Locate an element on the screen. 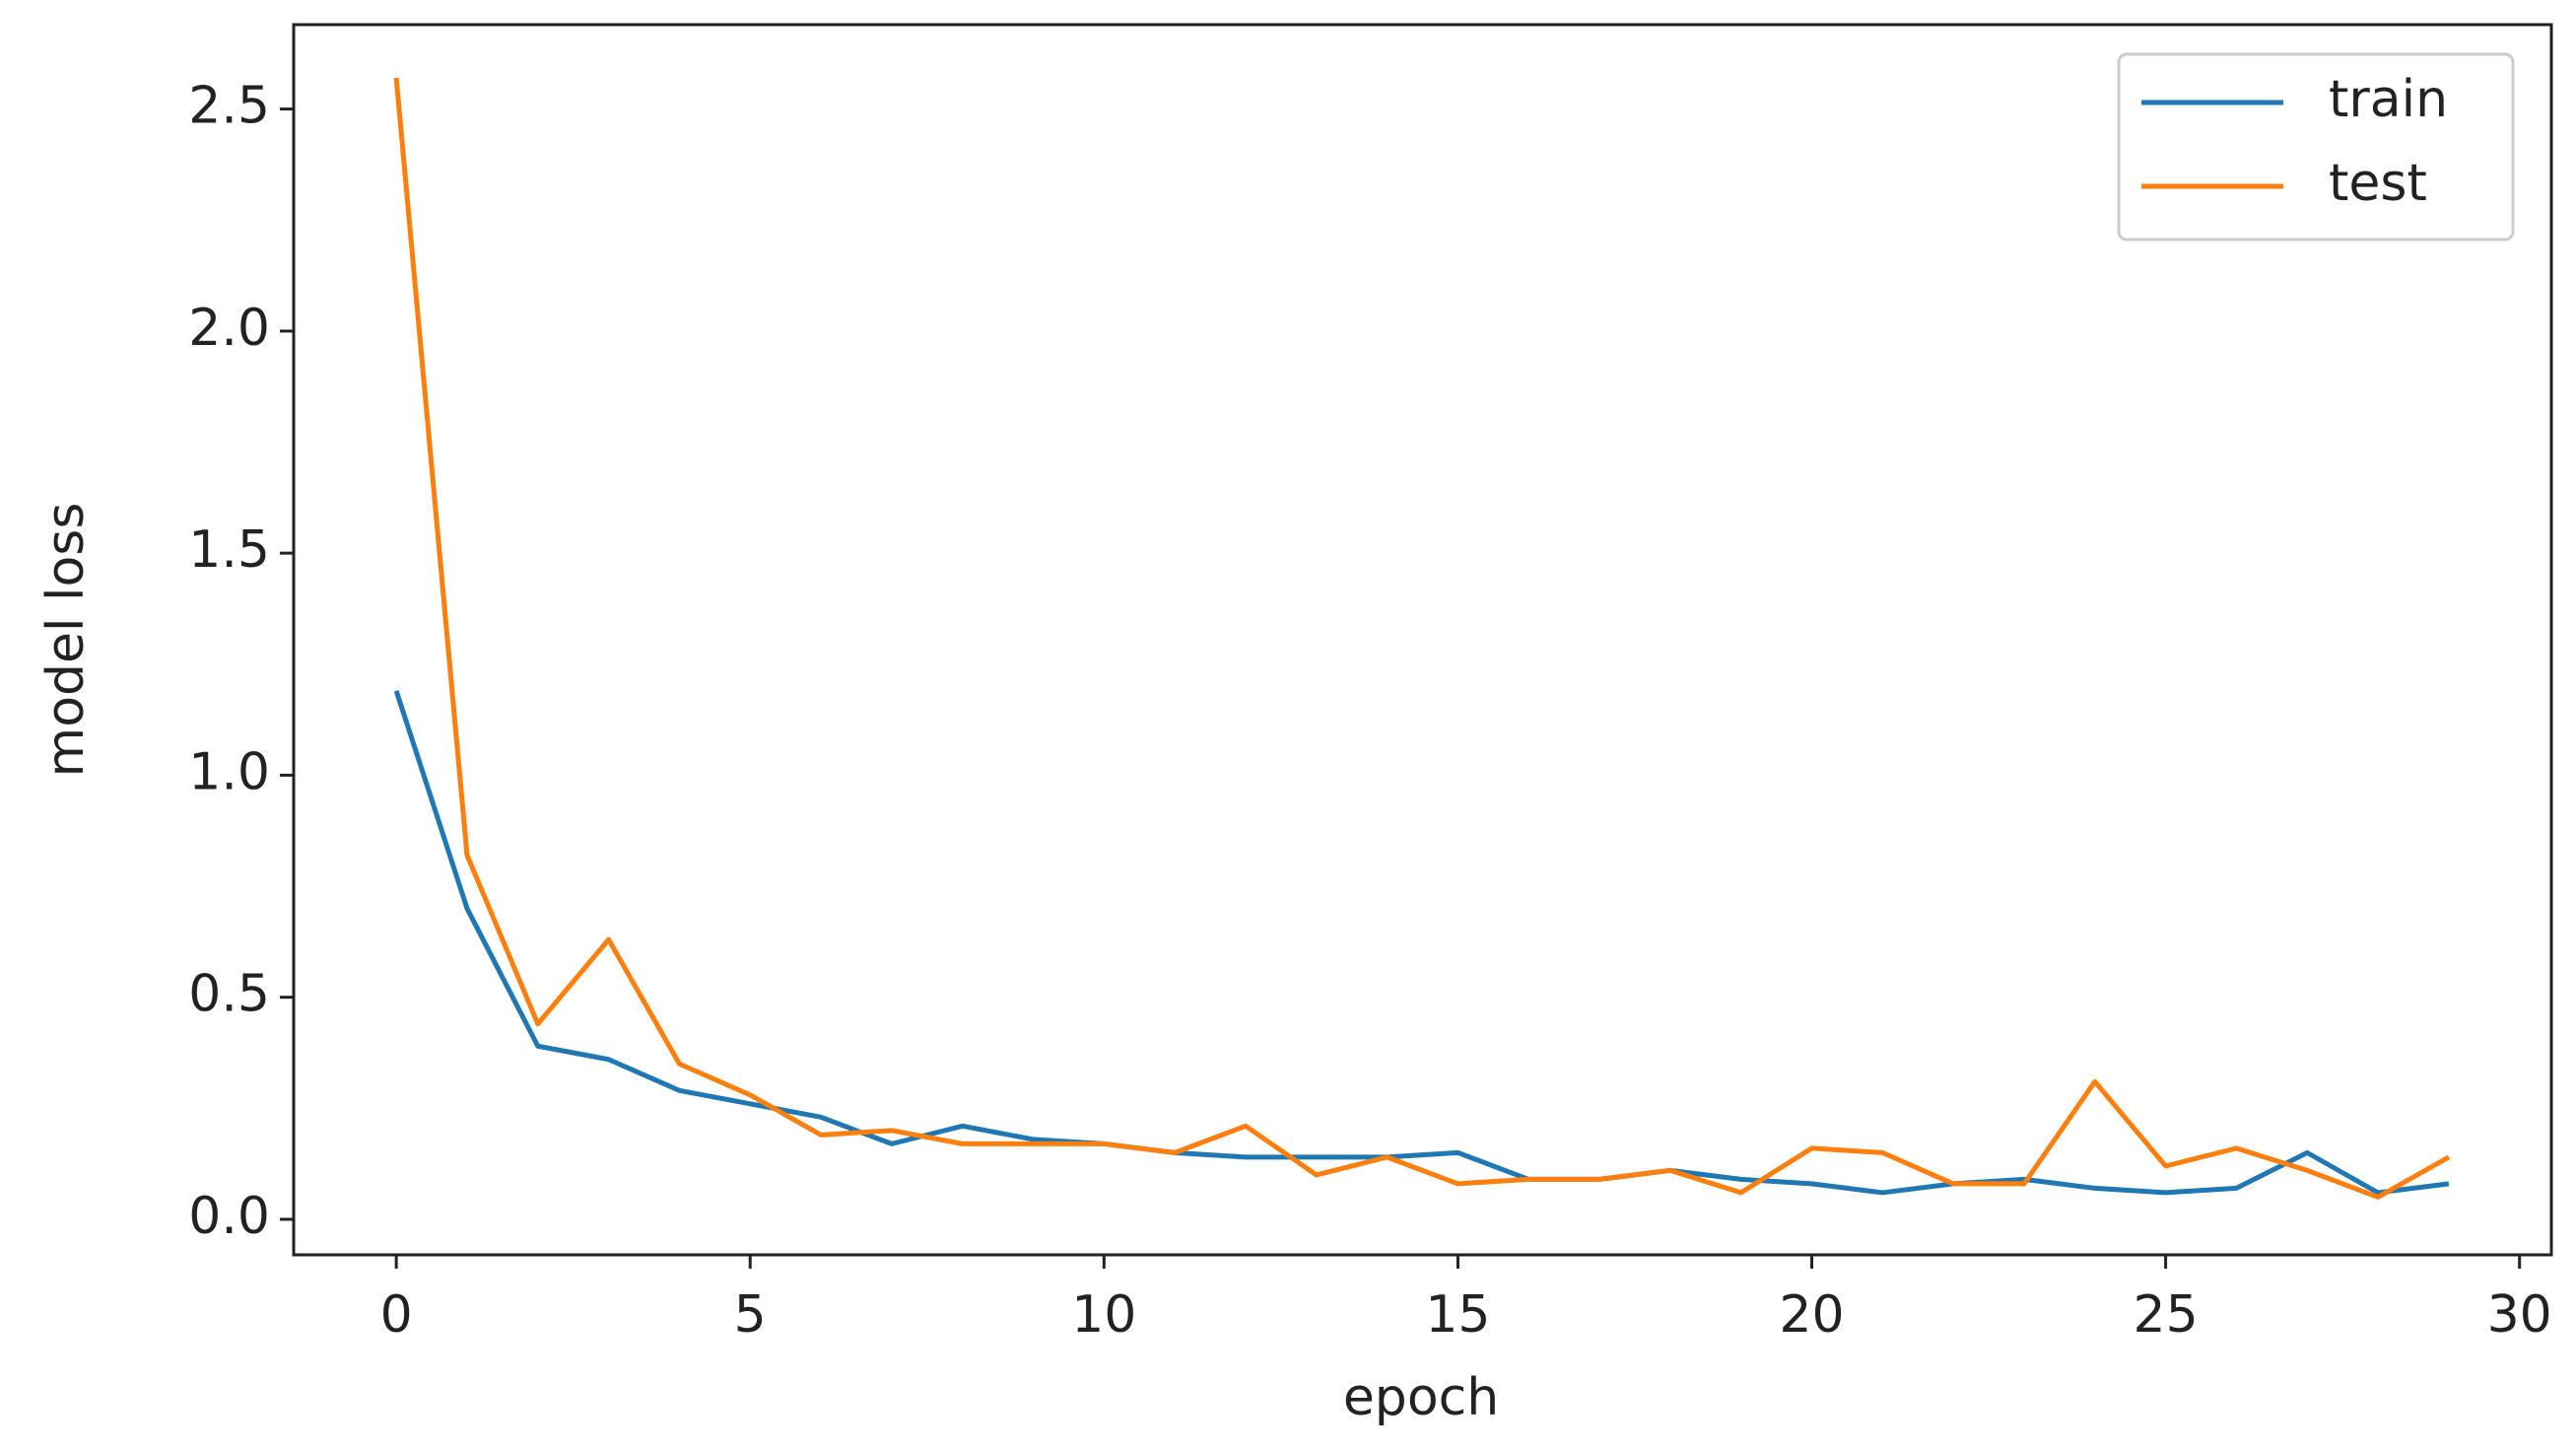  x-tick-label: 15 is located at coordinates (1457, 1315).